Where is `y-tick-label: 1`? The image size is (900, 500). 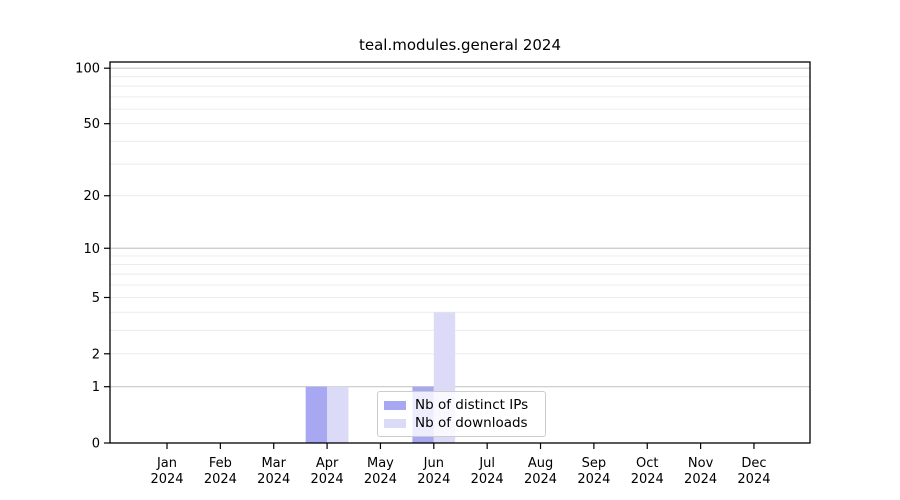 y-tick-label: 1 is located at coordinates (96, 387).